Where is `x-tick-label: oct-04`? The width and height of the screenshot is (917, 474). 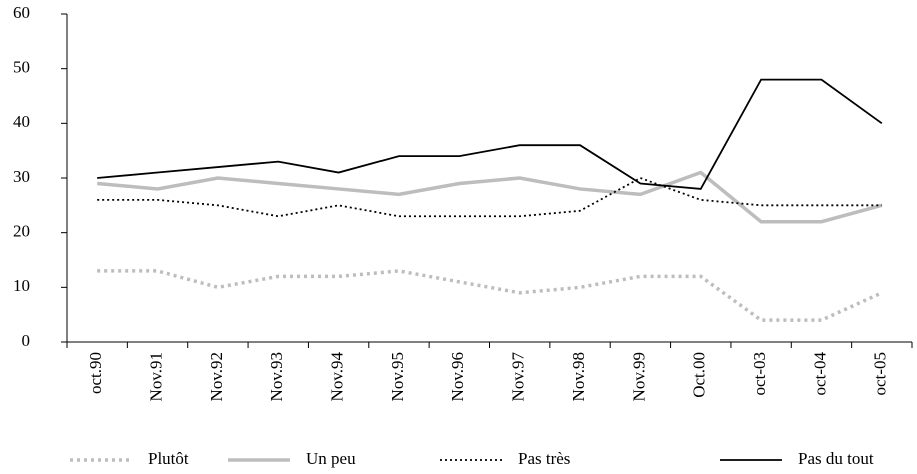
x-tick-label: oct-04 is located at coordinates (819, 374).